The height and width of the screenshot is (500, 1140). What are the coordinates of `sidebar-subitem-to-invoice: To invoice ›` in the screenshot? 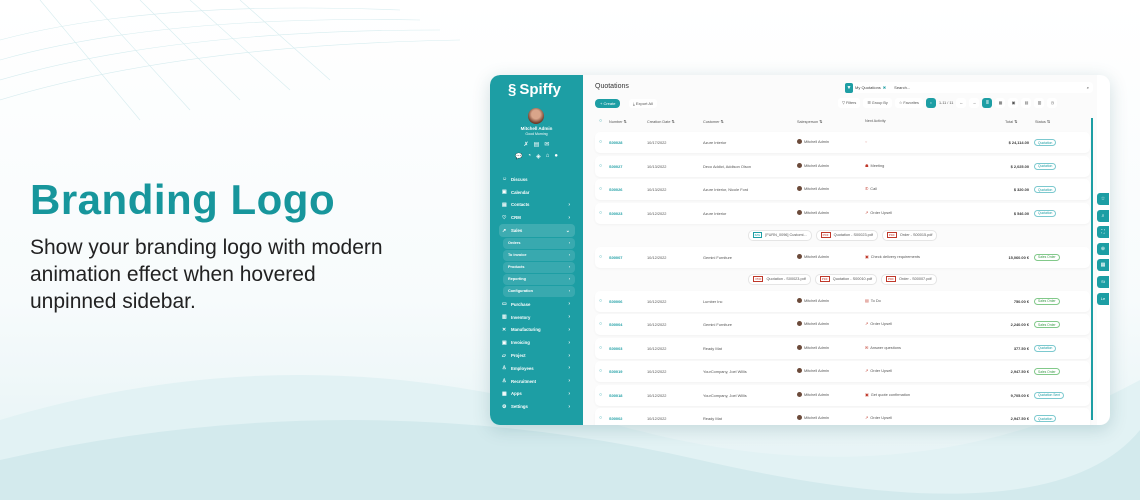 It's located at (539, 255).